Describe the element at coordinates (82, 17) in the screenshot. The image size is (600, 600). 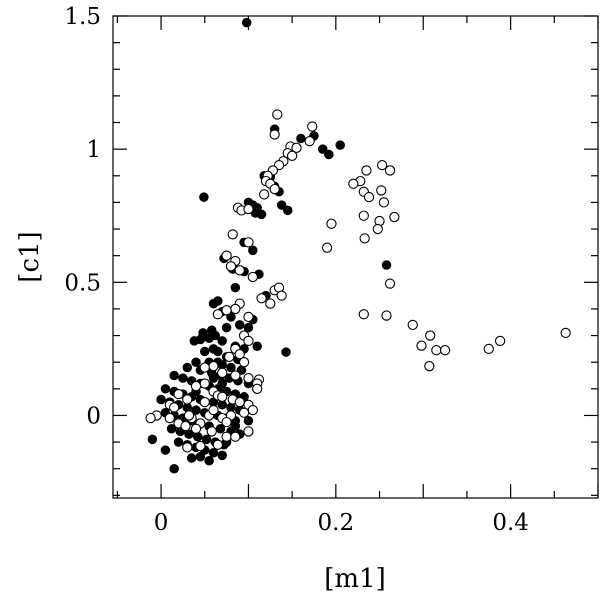
I see `y-tick-label: 1.5` at that location.